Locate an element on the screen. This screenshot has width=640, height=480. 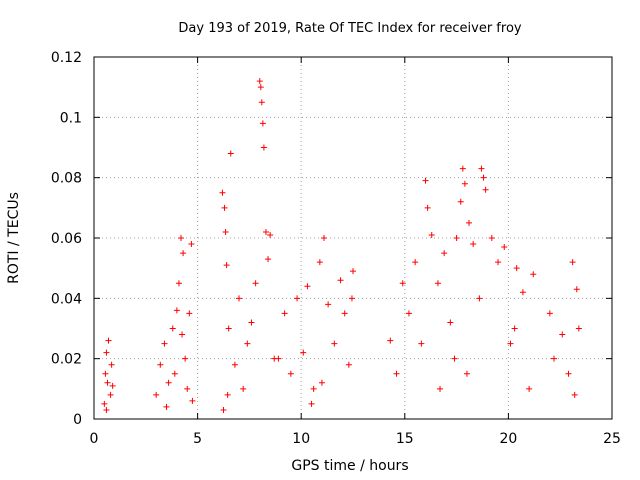
x-tick-label: 15 is located at coordinates (405, 439).